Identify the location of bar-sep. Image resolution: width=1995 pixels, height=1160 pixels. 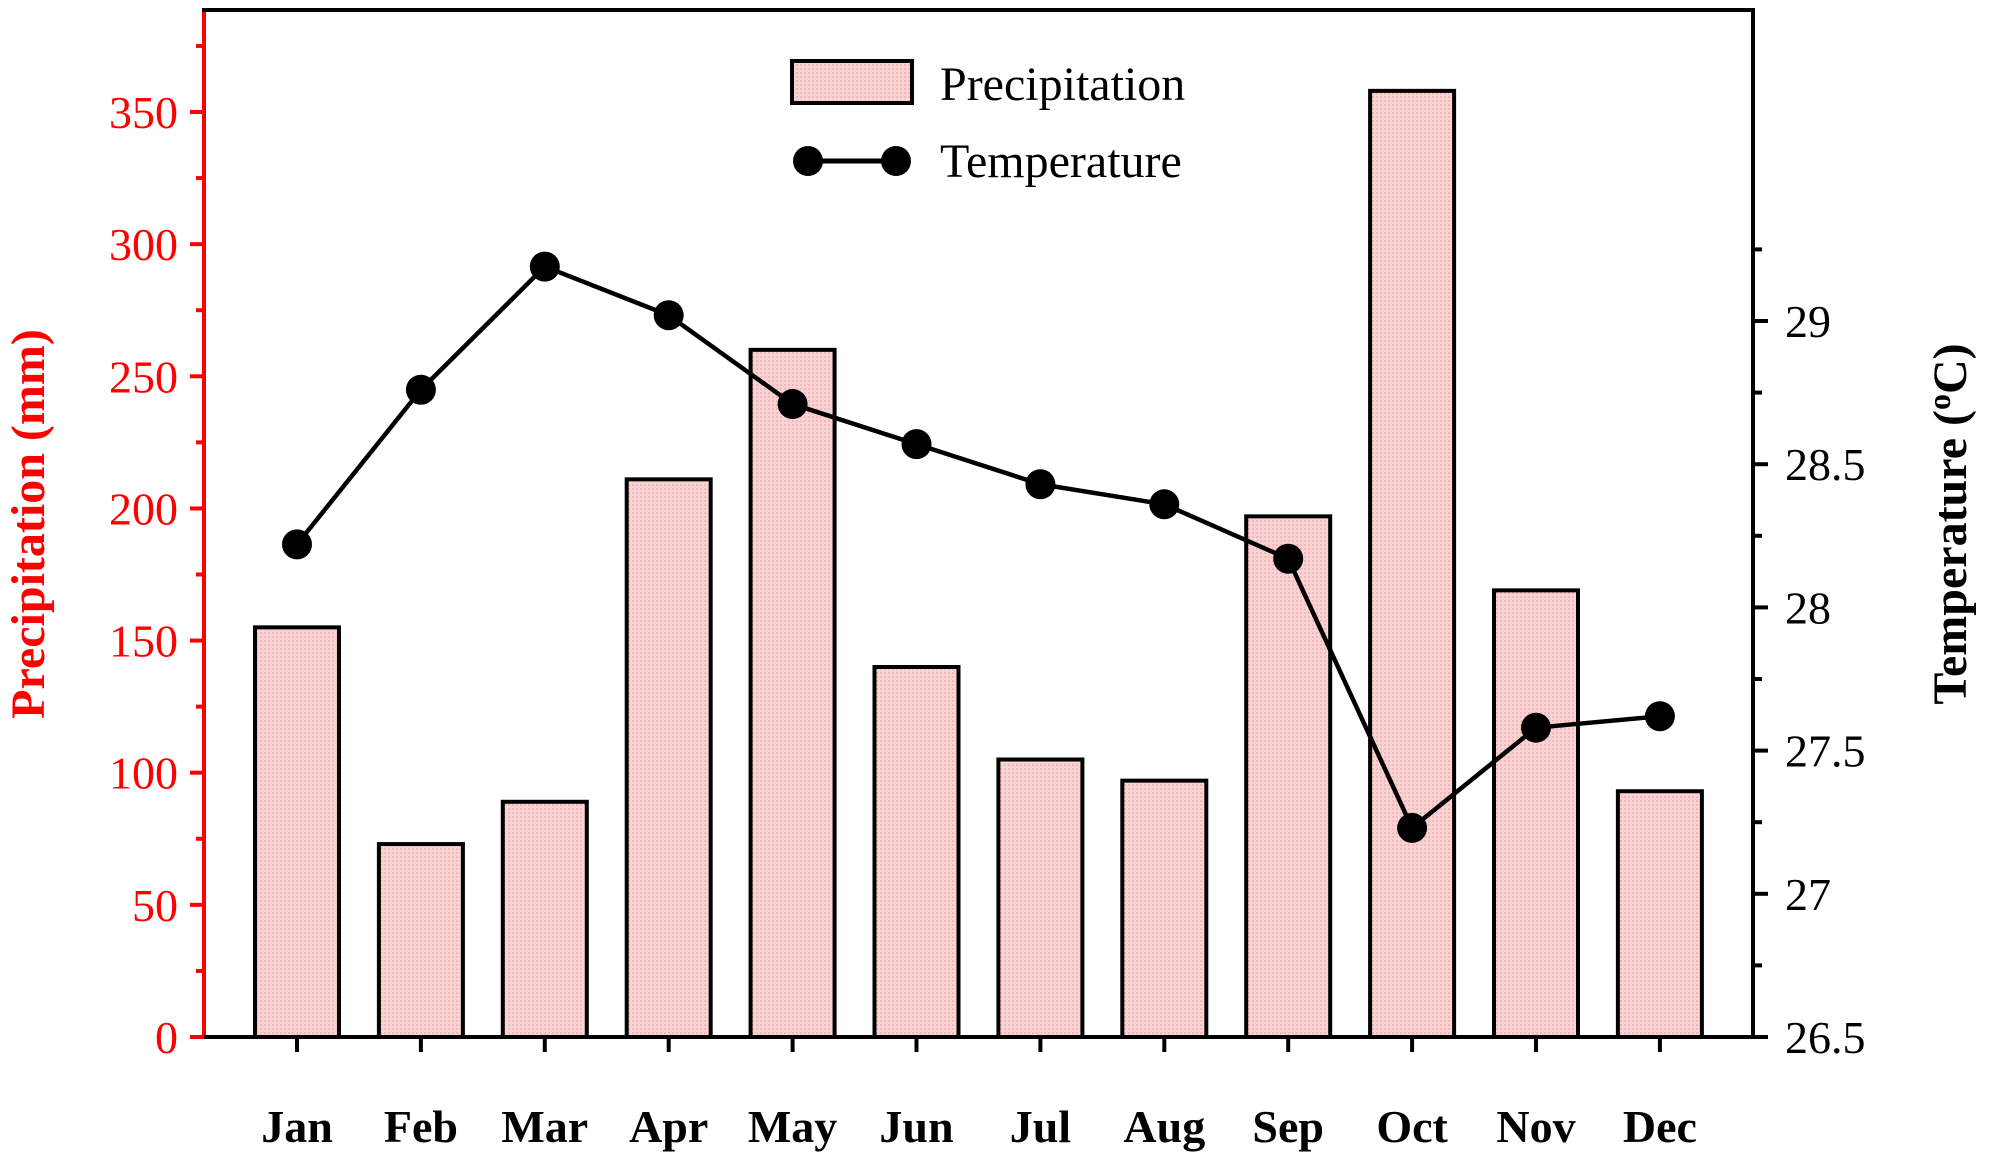
(1288, 776).